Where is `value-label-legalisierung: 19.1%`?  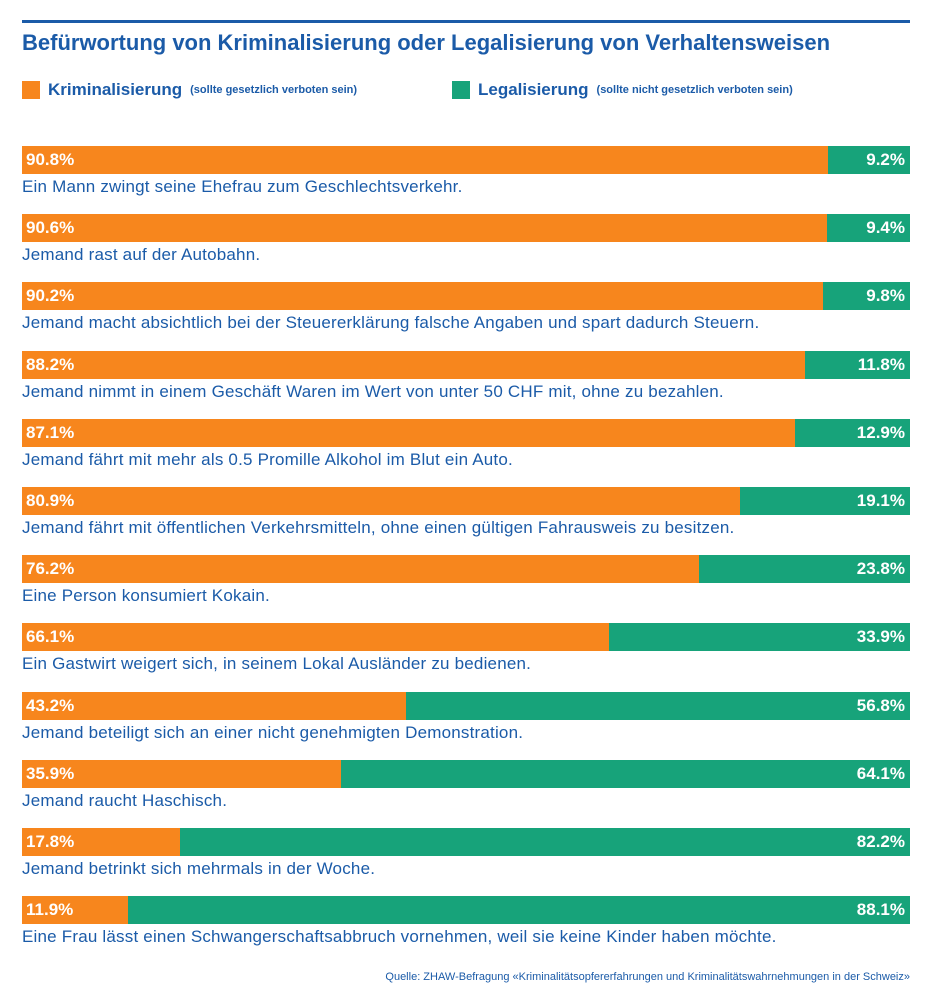 value-label-legalisierung: 19.1% is located at coordinates (880, 500).